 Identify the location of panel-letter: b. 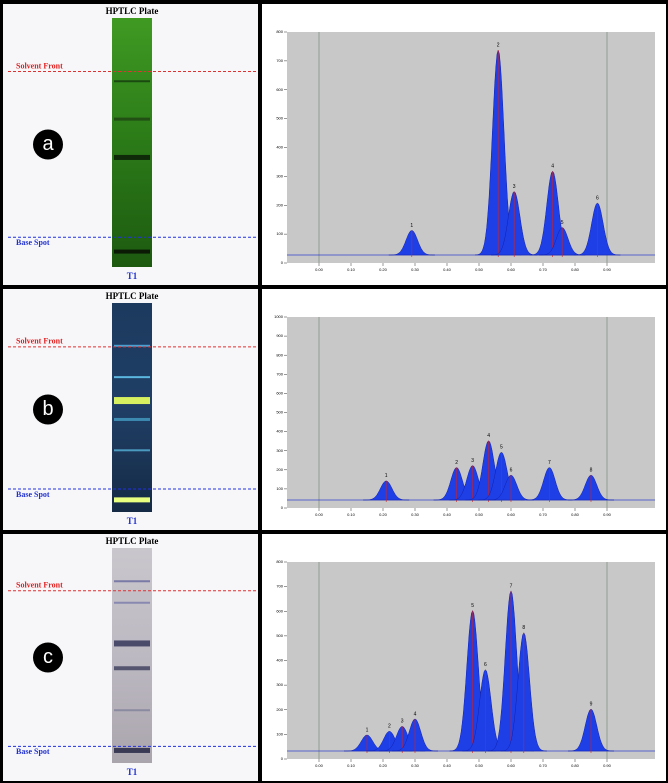
(47, 409).